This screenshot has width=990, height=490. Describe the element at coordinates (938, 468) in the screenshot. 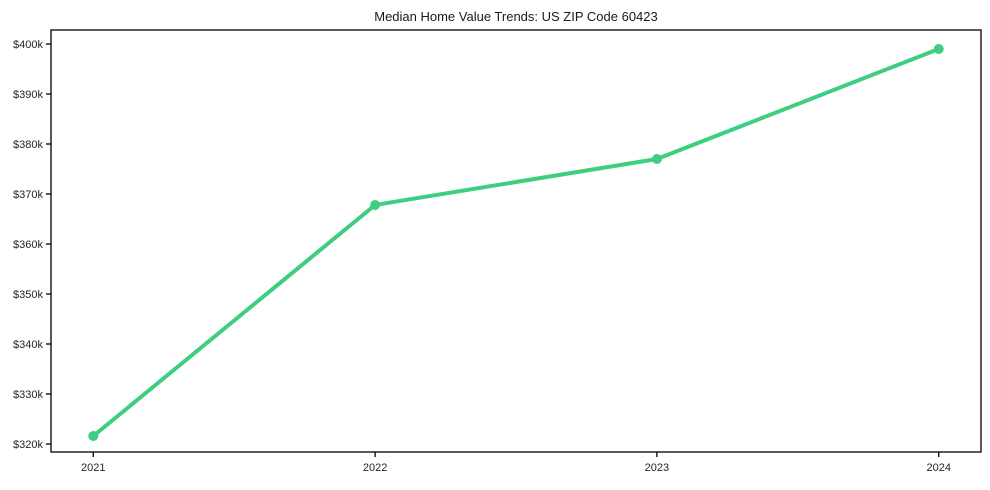

I see `x-tick-label: 2024` at that location.